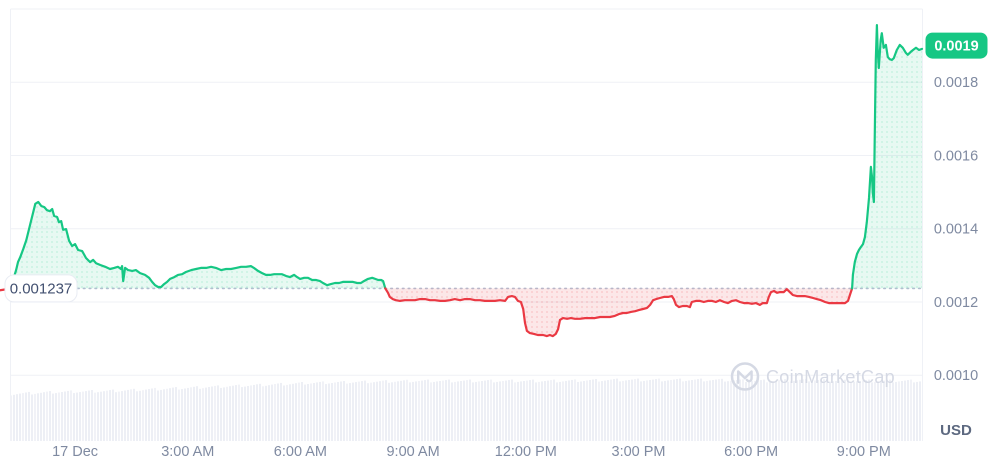 The width and height of the screenshot is (990, 472). I want to click on y-axis-tick-label: 0.0012, so click(956, 303).